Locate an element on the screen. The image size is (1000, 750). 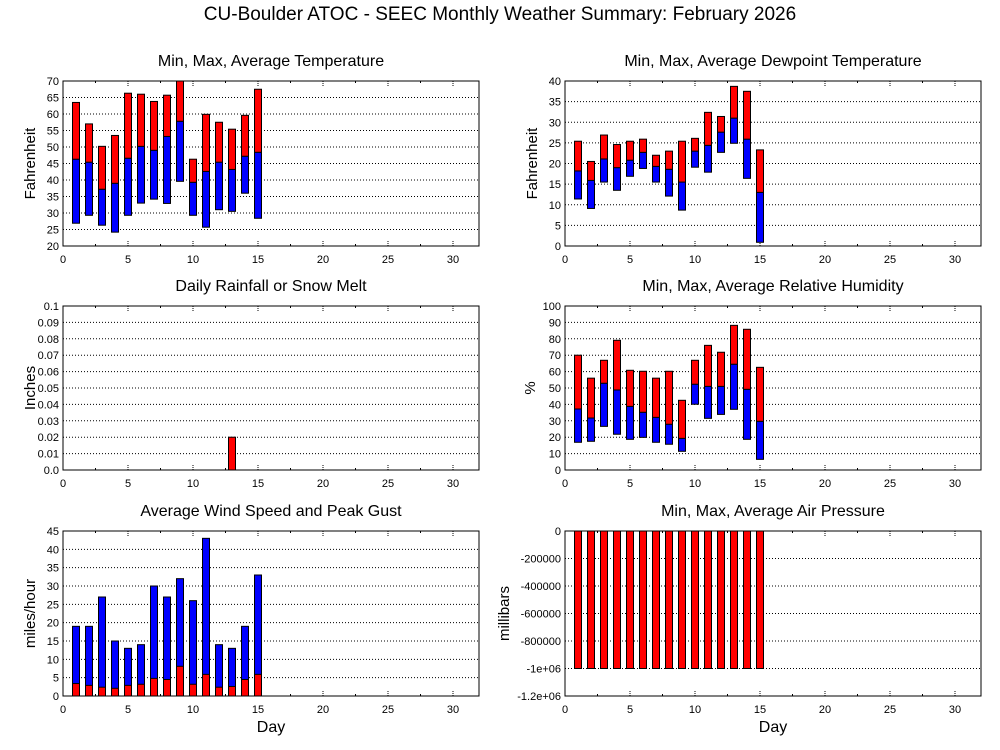
y-tick-label: 90 is located at coordinates (555, 323).